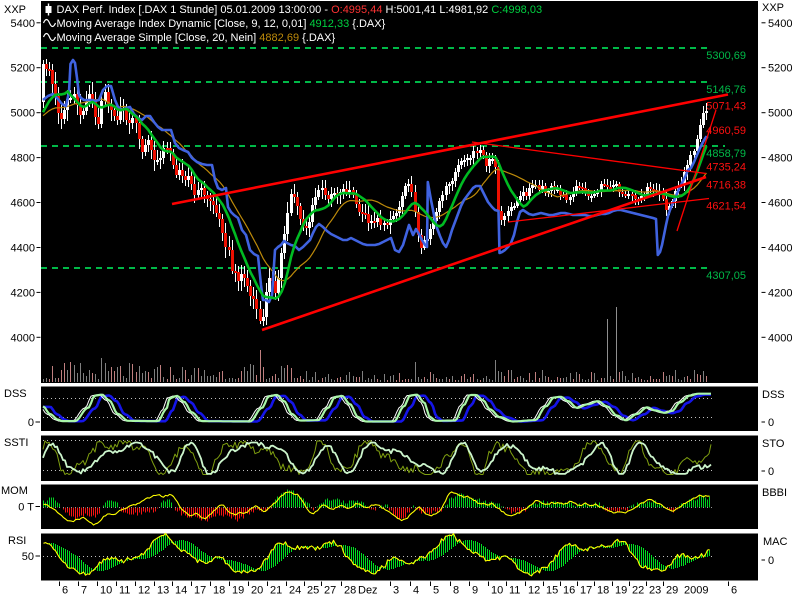 Image resolution: width=800 pixels, height=600 pixels. I want to click on svg-text: STO, so click(773, 444).